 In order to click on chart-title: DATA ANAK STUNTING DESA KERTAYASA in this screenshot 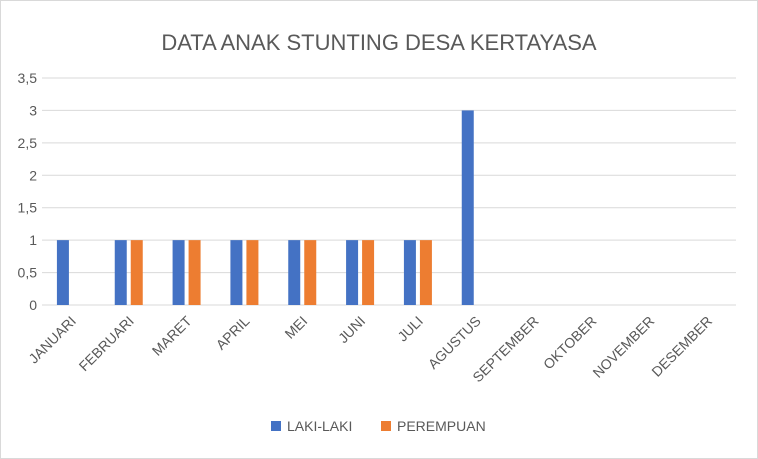, I will do `click(379, 42)`.